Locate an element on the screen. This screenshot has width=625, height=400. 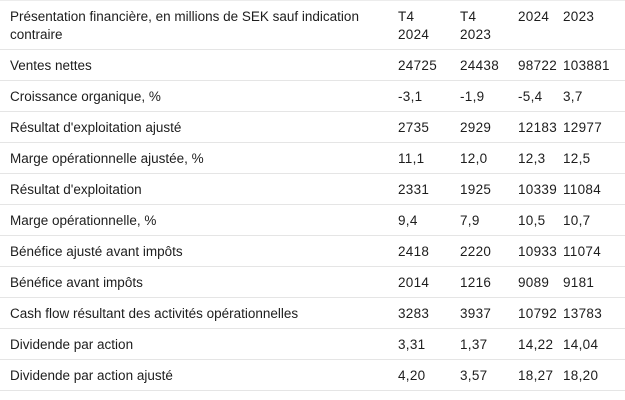
cell-t4-2023: 1925 is located at coordinates (489, 189).